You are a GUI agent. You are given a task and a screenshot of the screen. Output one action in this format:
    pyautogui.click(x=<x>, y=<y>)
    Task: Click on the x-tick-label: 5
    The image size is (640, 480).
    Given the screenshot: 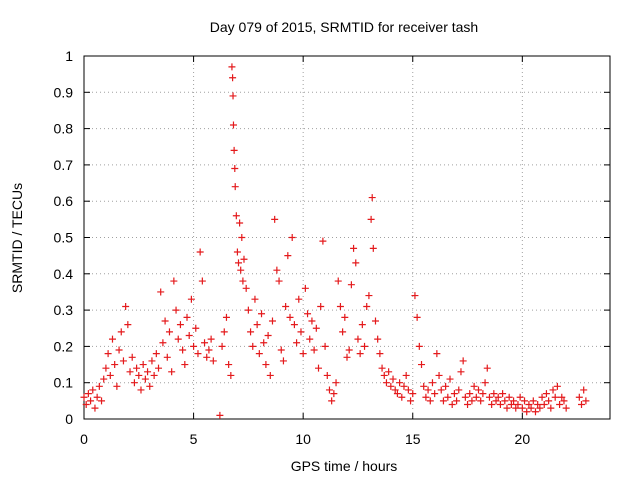 What is the action you would take?
    pyautogui.click(x=194, y=439)
    